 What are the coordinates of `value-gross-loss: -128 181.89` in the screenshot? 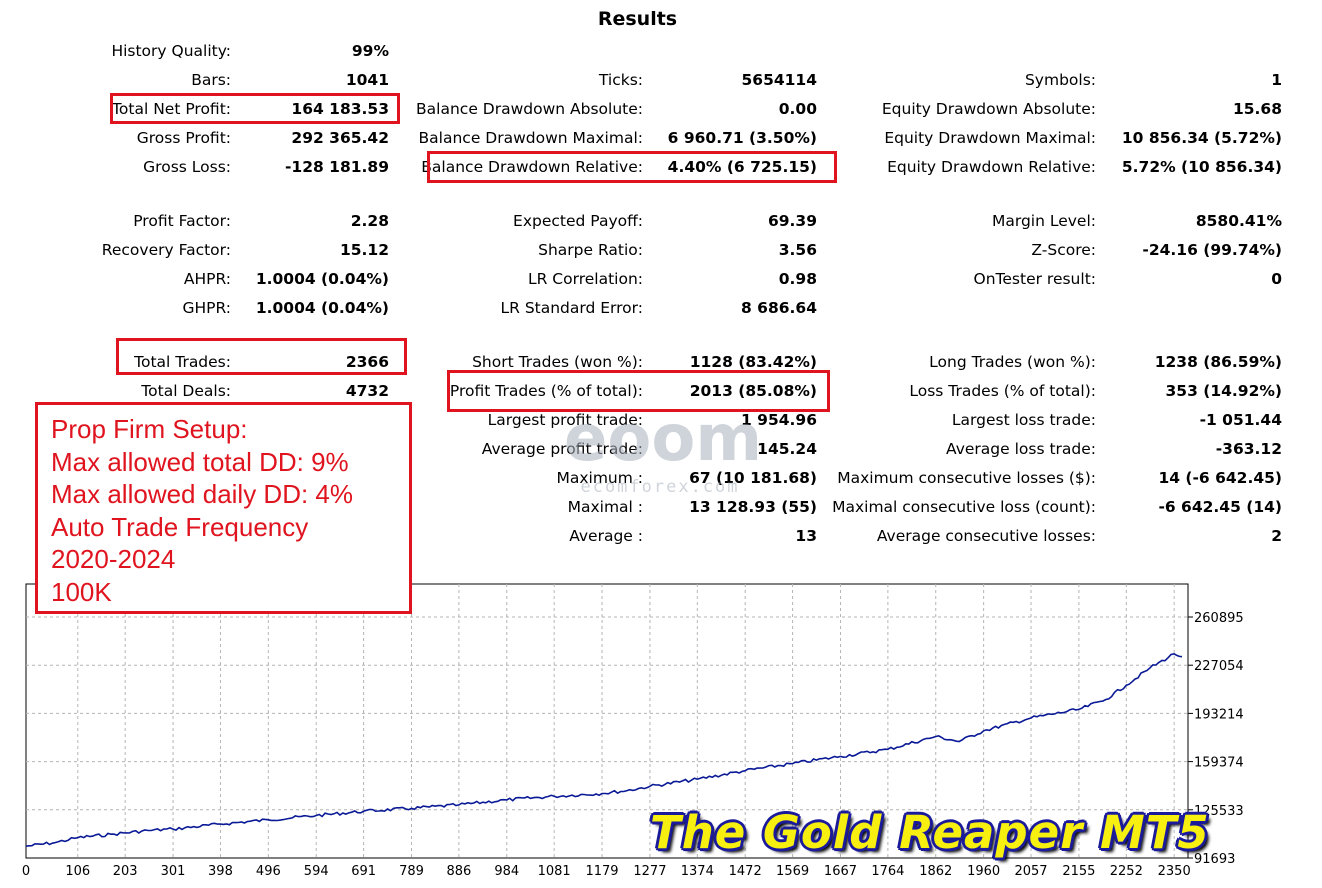 It's located at (337, 167).